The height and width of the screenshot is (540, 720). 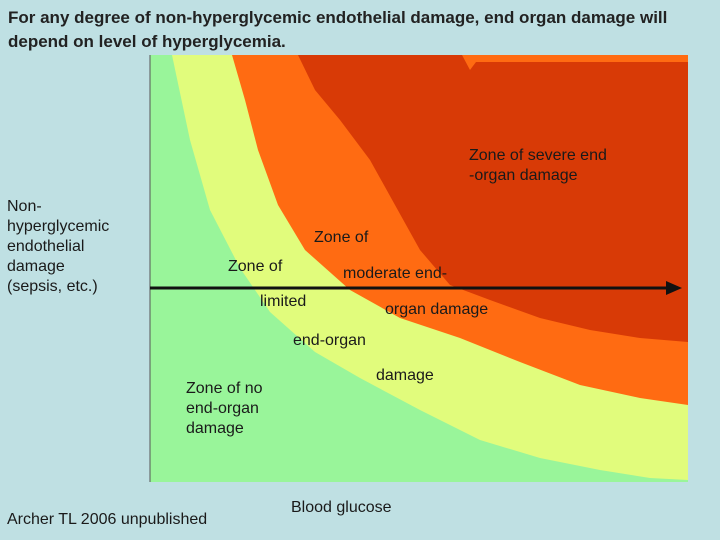 I want to click on zone-moderate-label-line3: organ damage, so click(x=437, y=309).